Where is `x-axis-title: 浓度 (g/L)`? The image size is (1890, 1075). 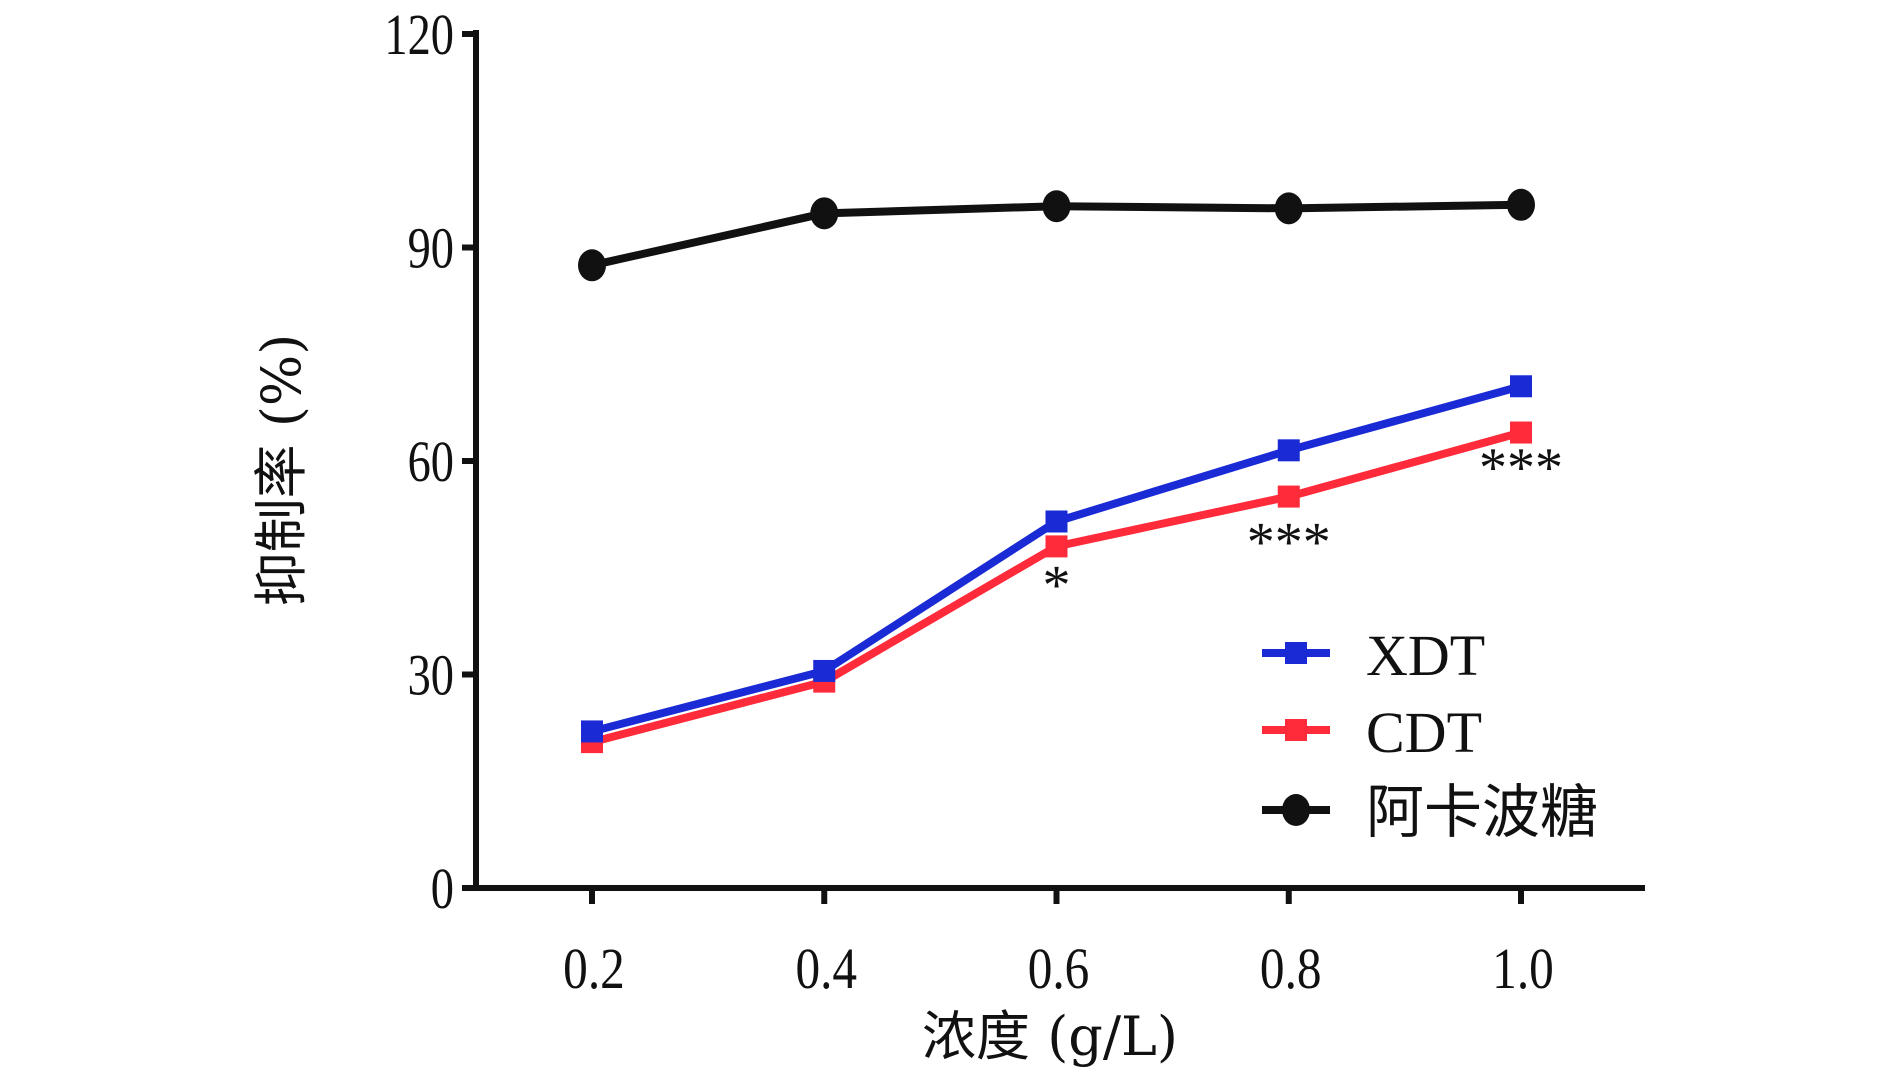 x-axis-title: 浓度 (g/L) is located at coordinates (1050, 1036).